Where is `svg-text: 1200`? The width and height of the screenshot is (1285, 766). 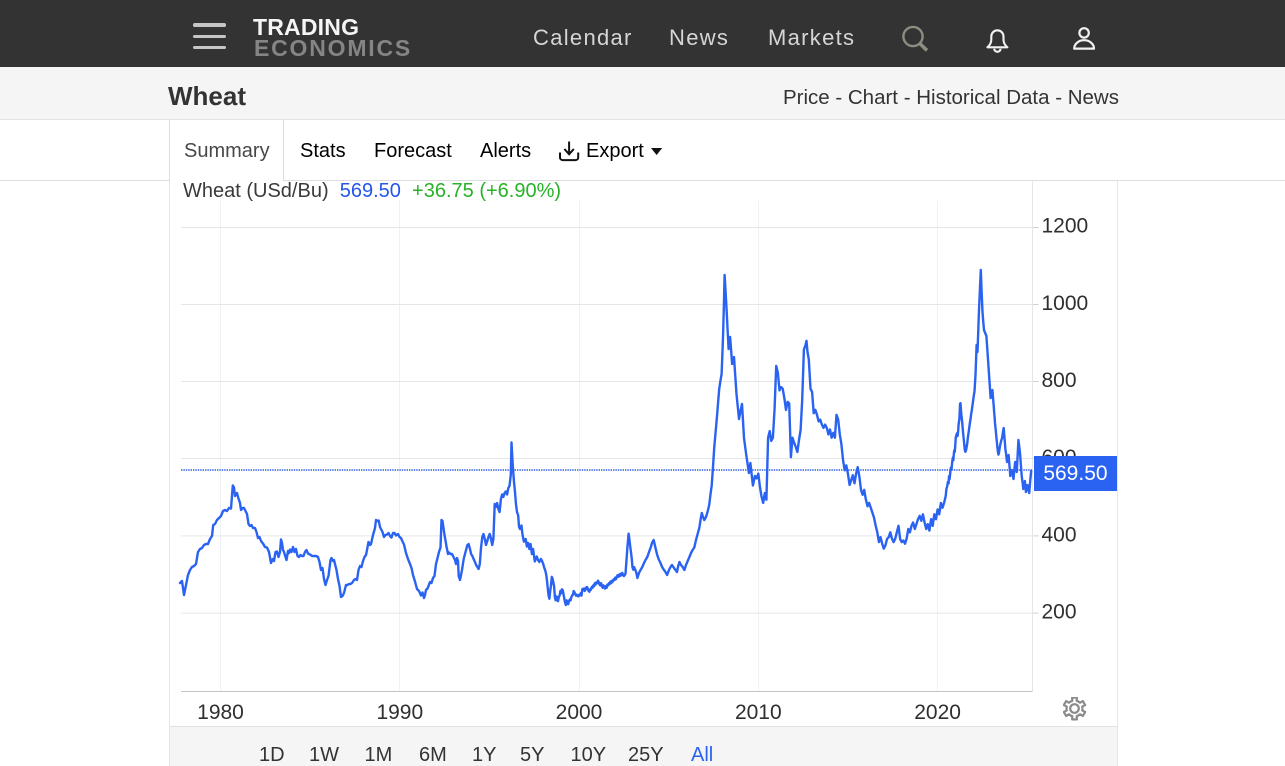
svg-text: 1200 is located at coordinates (1065, 226).